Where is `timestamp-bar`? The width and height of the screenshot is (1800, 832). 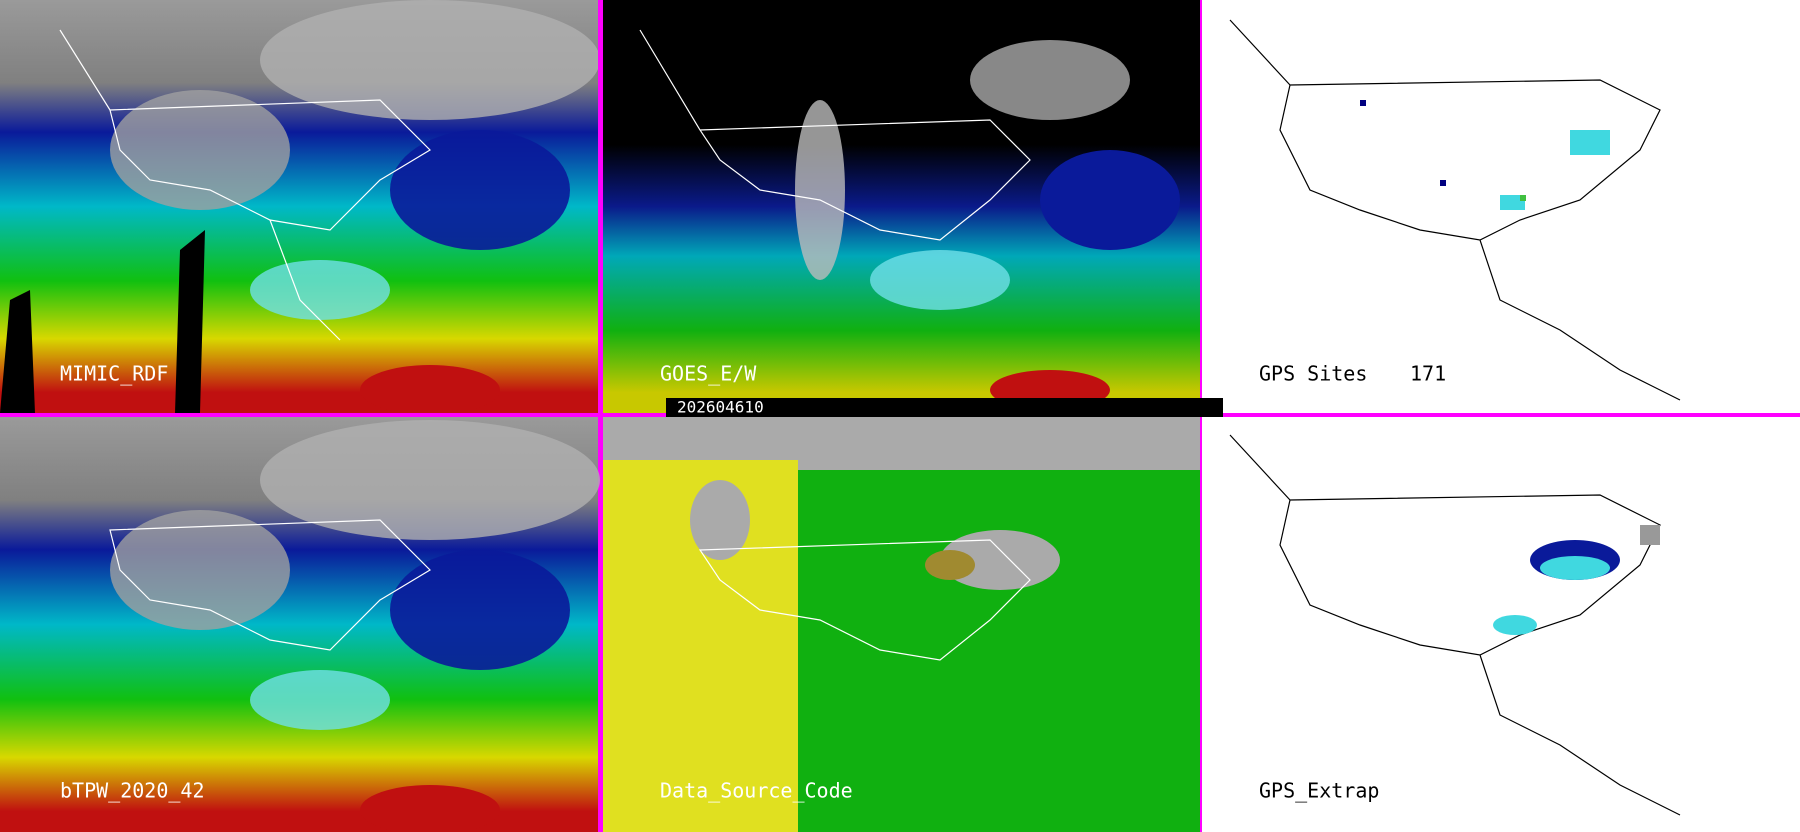
timestamp-bar is located at coordinates (944, 407).